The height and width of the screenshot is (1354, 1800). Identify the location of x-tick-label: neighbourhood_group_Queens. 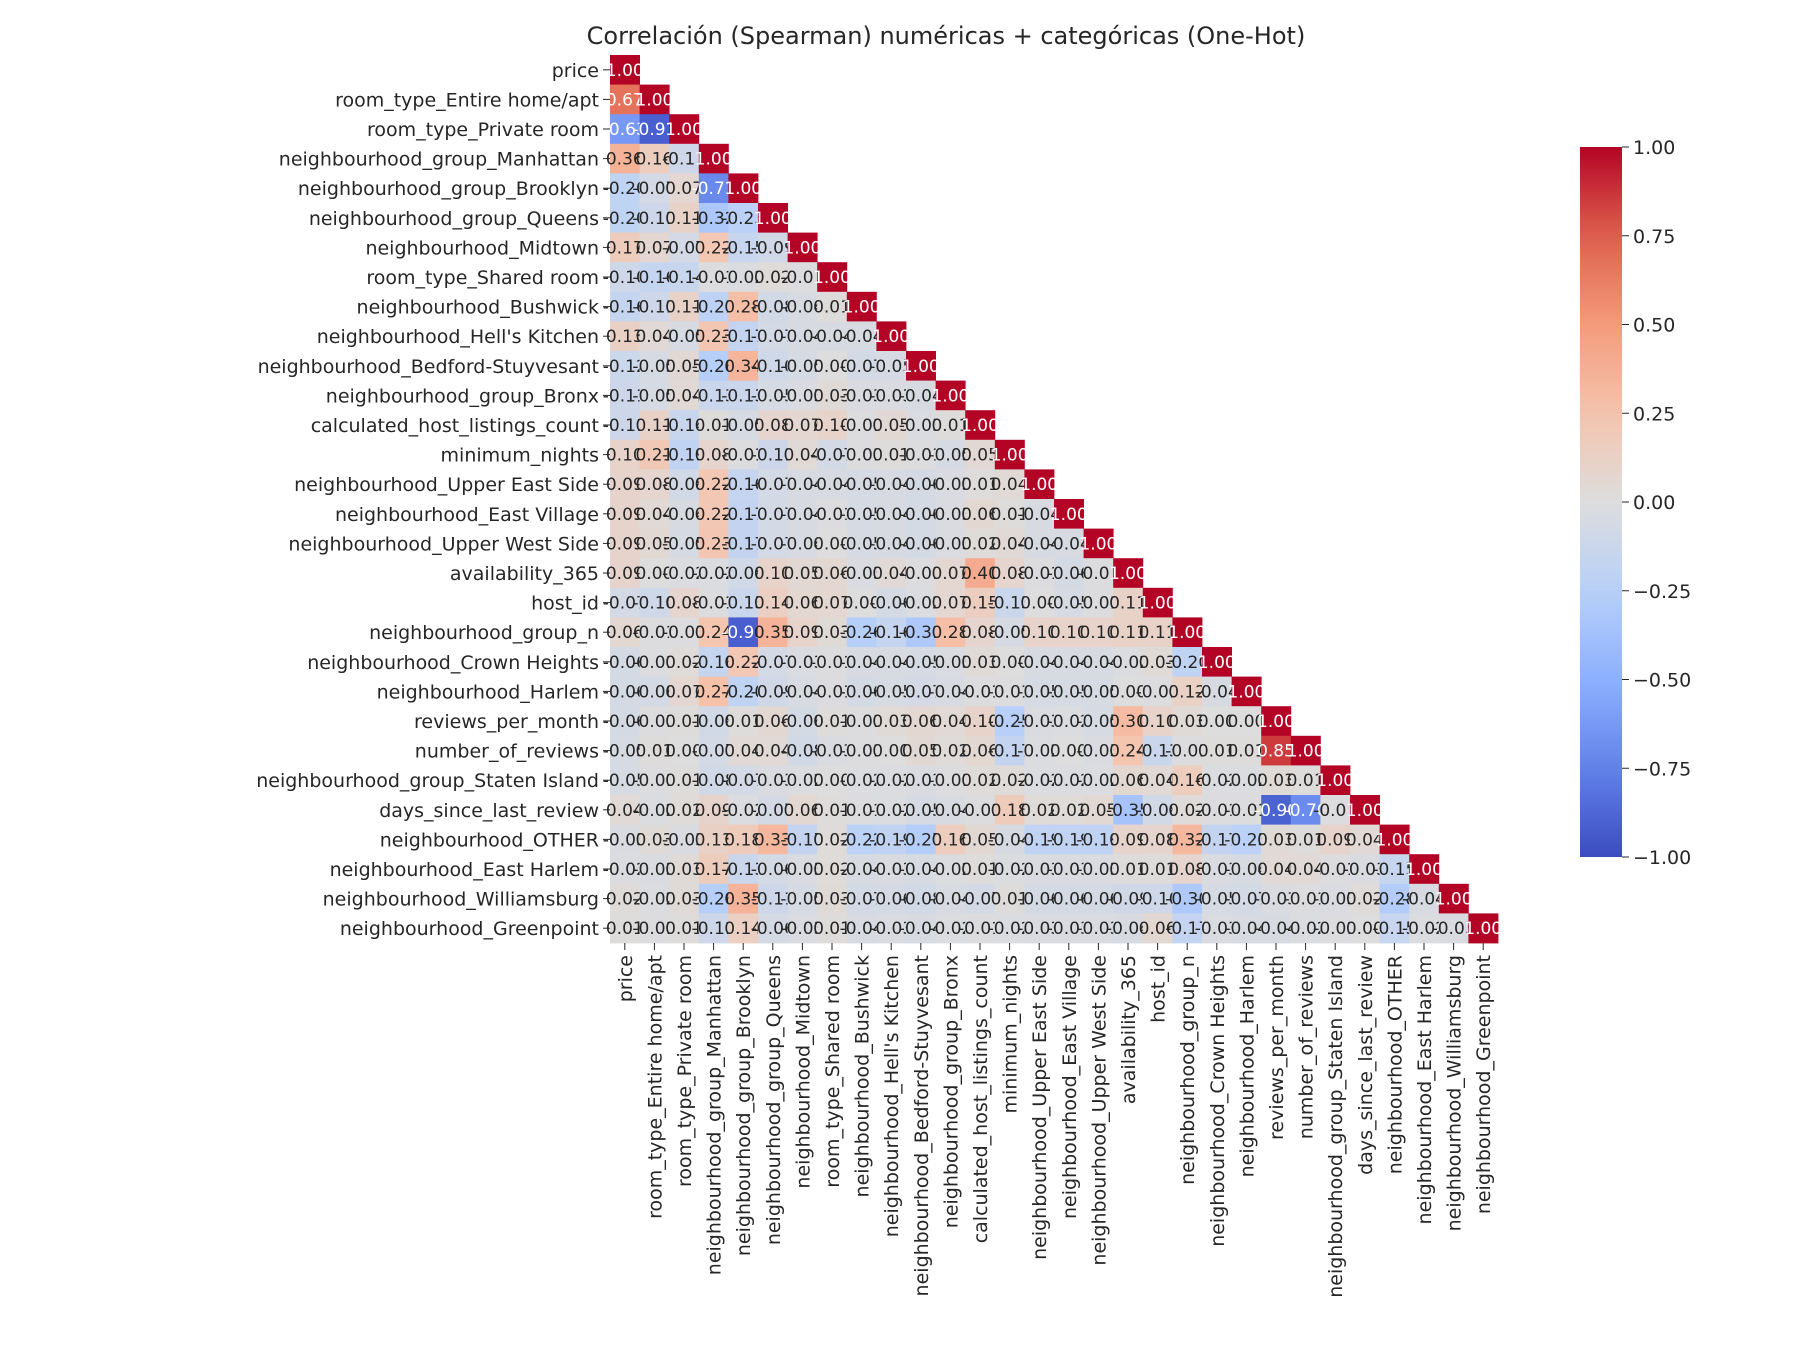
(774, 1100).